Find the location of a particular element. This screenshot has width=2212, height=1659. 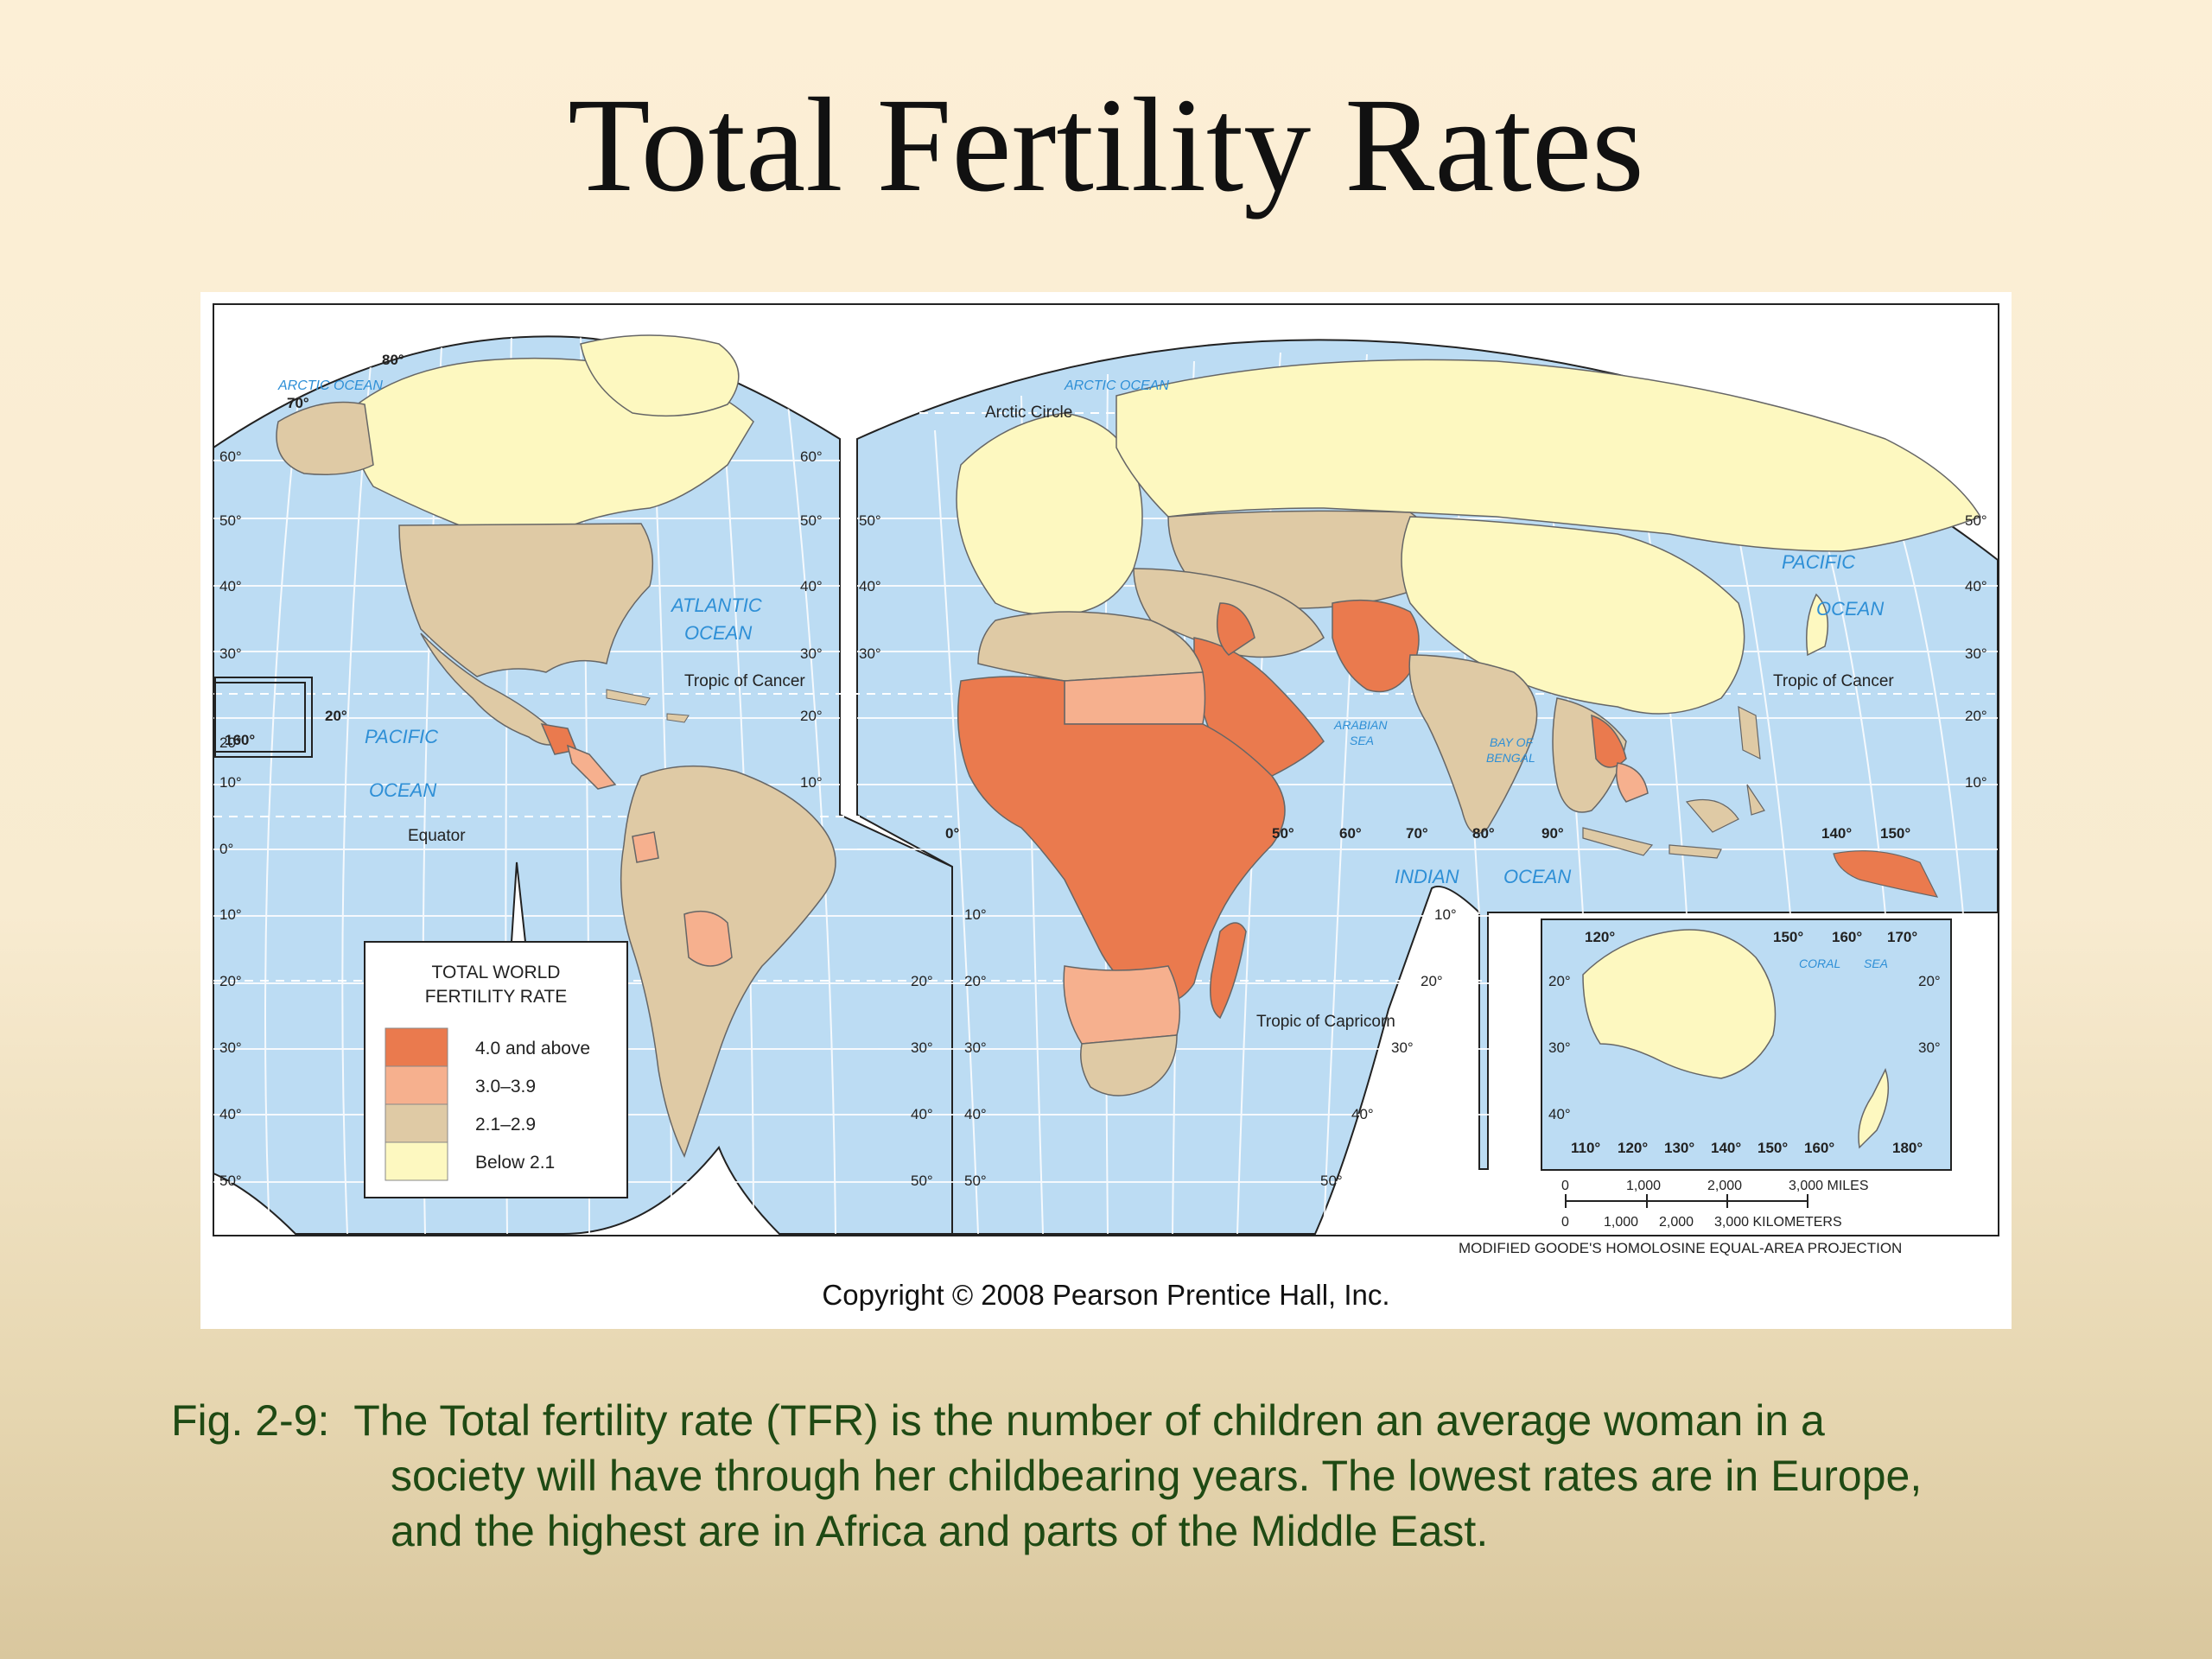

land-south-america is located at coordinates (728, 961).